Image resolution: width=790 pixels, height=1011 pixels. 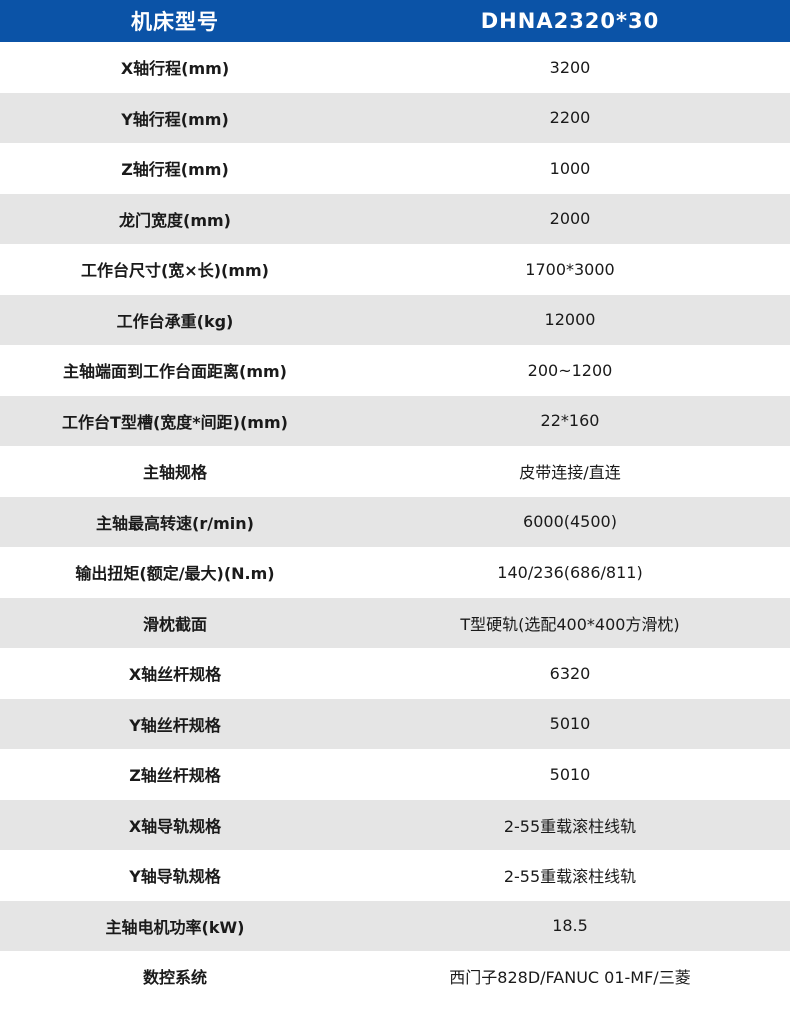 What do you see at coordinates (175, 170) in the screenshot?
I see `spec-label: Z轴行程(mm)` at bounding box center [175, 170].